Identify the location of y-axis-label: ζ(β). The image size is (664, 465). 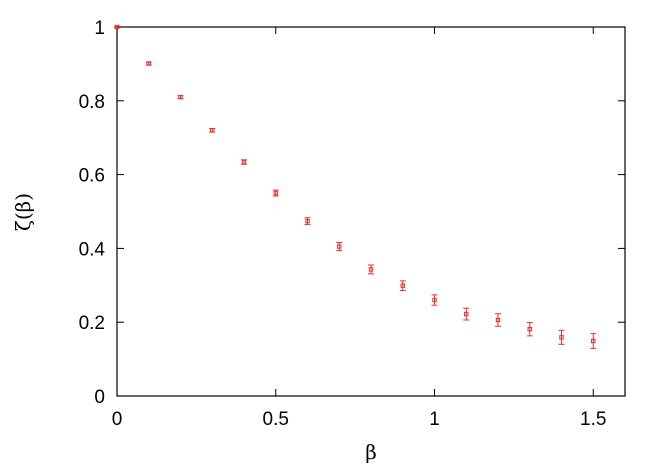
(23, 212).